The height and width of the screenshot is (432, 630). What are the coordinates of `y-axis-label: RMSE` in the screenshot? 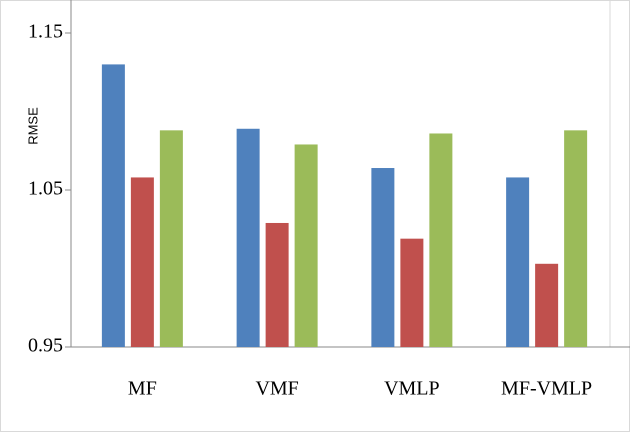 It's located at (32, 126).